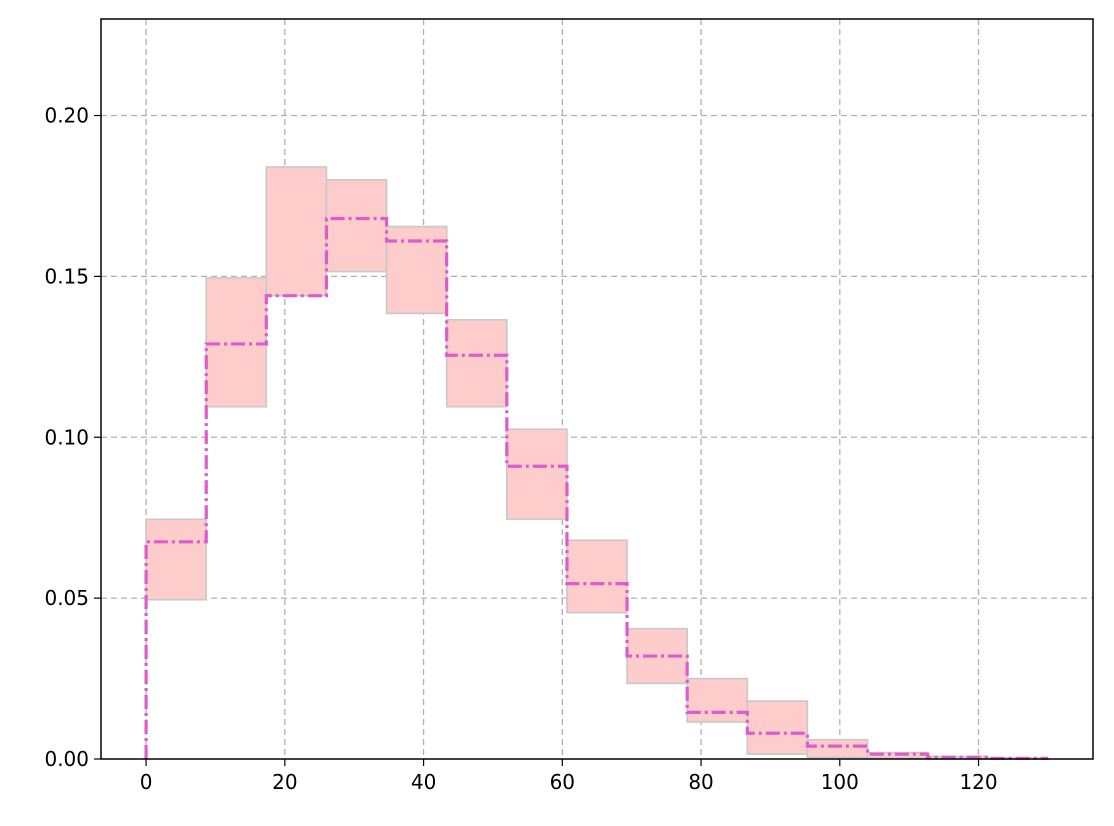  What do you see at coordinates (840, 782) in the screenshot?
I see `x-tick-label: 100` at bounding box center [840, 782].